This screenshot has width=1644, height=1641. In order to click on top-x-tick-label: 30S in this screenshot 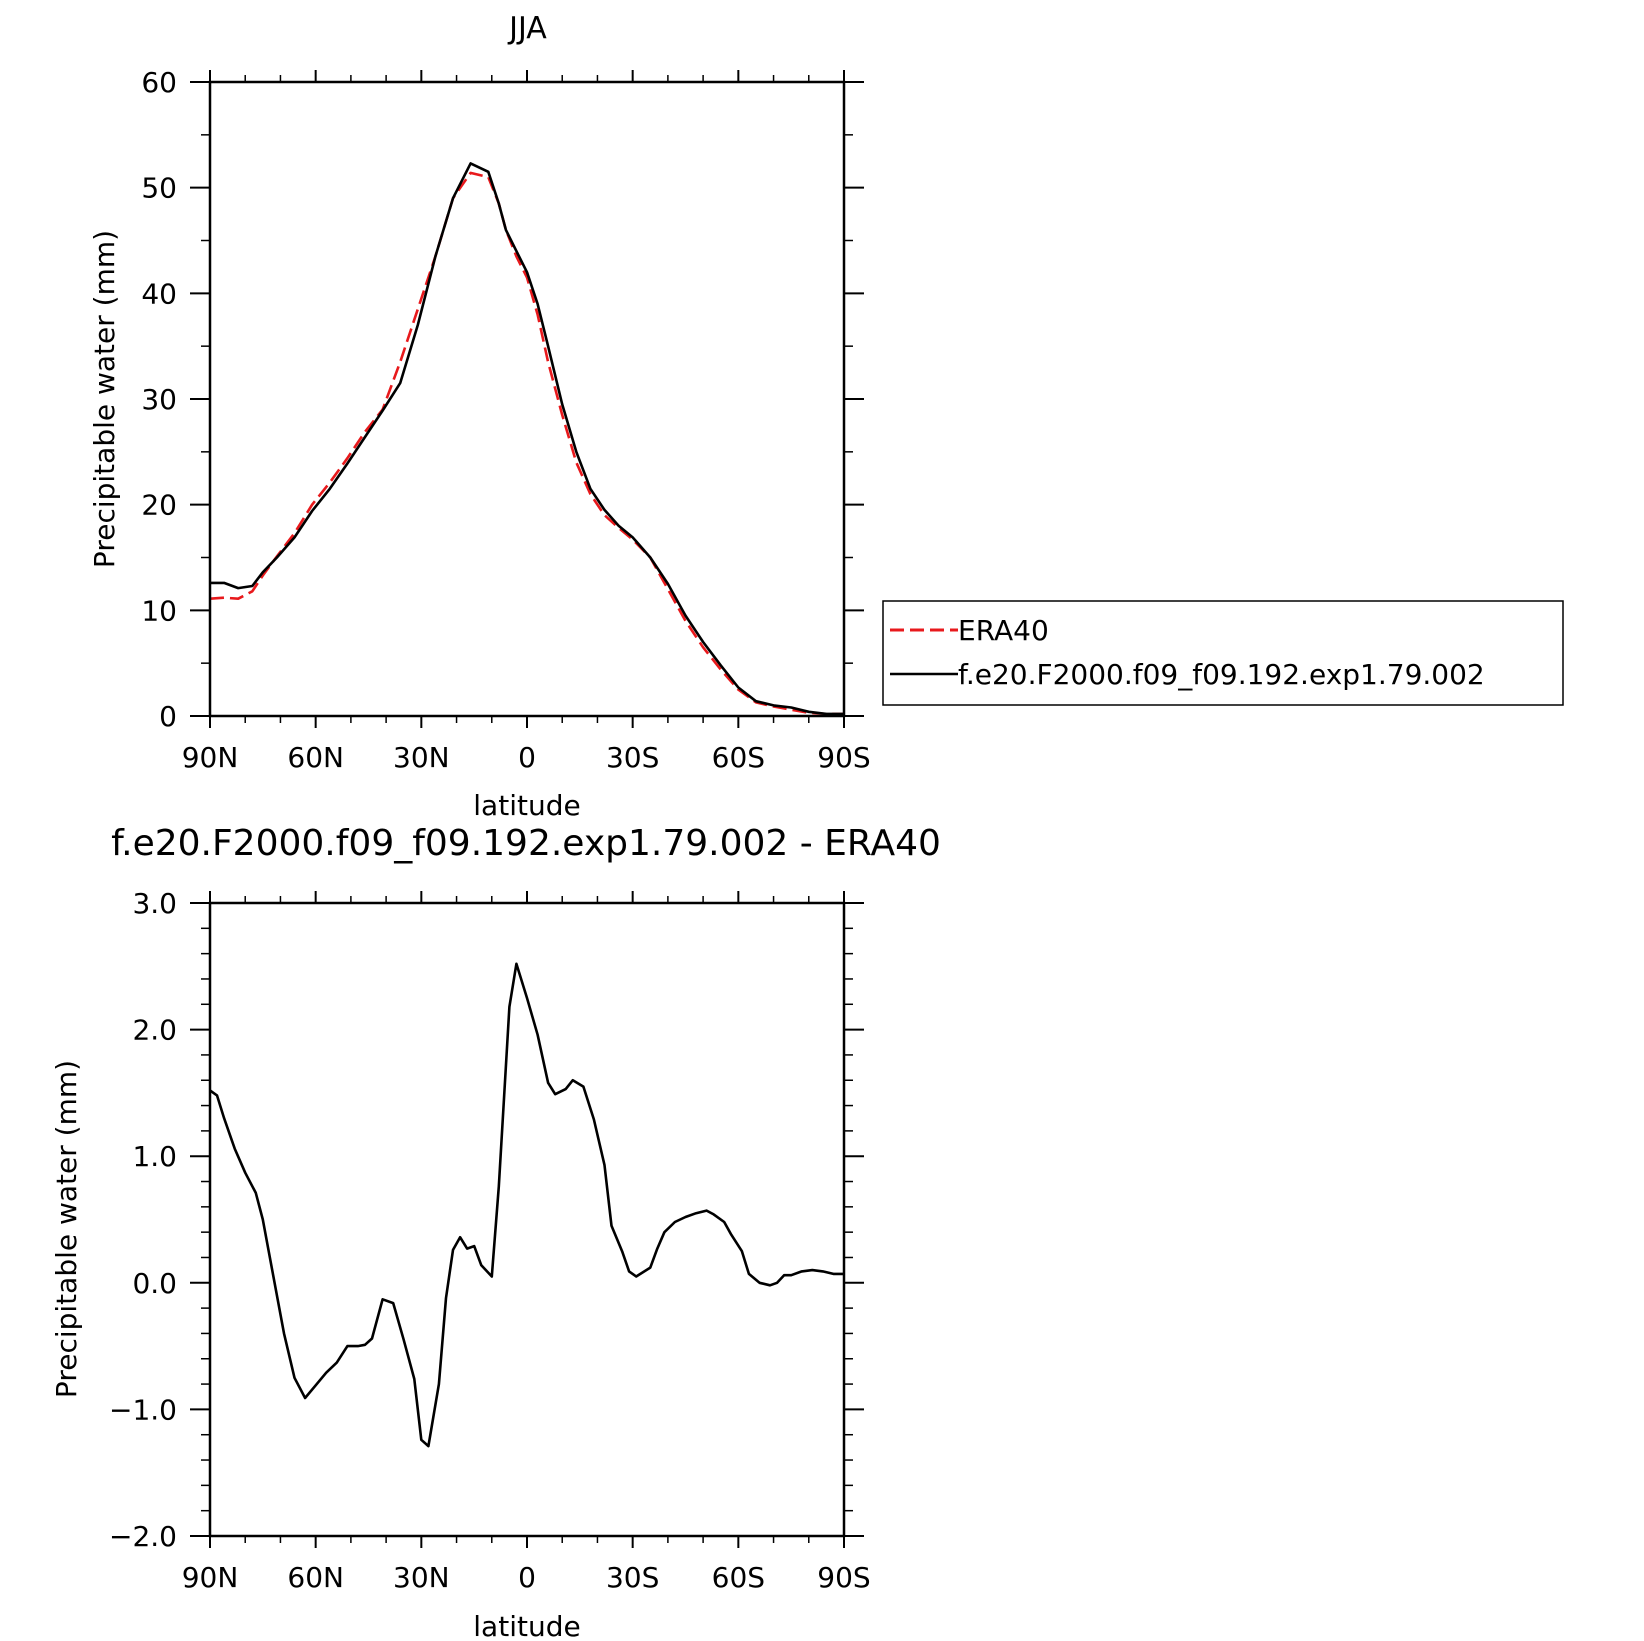, I will do `click(632, 757)`.